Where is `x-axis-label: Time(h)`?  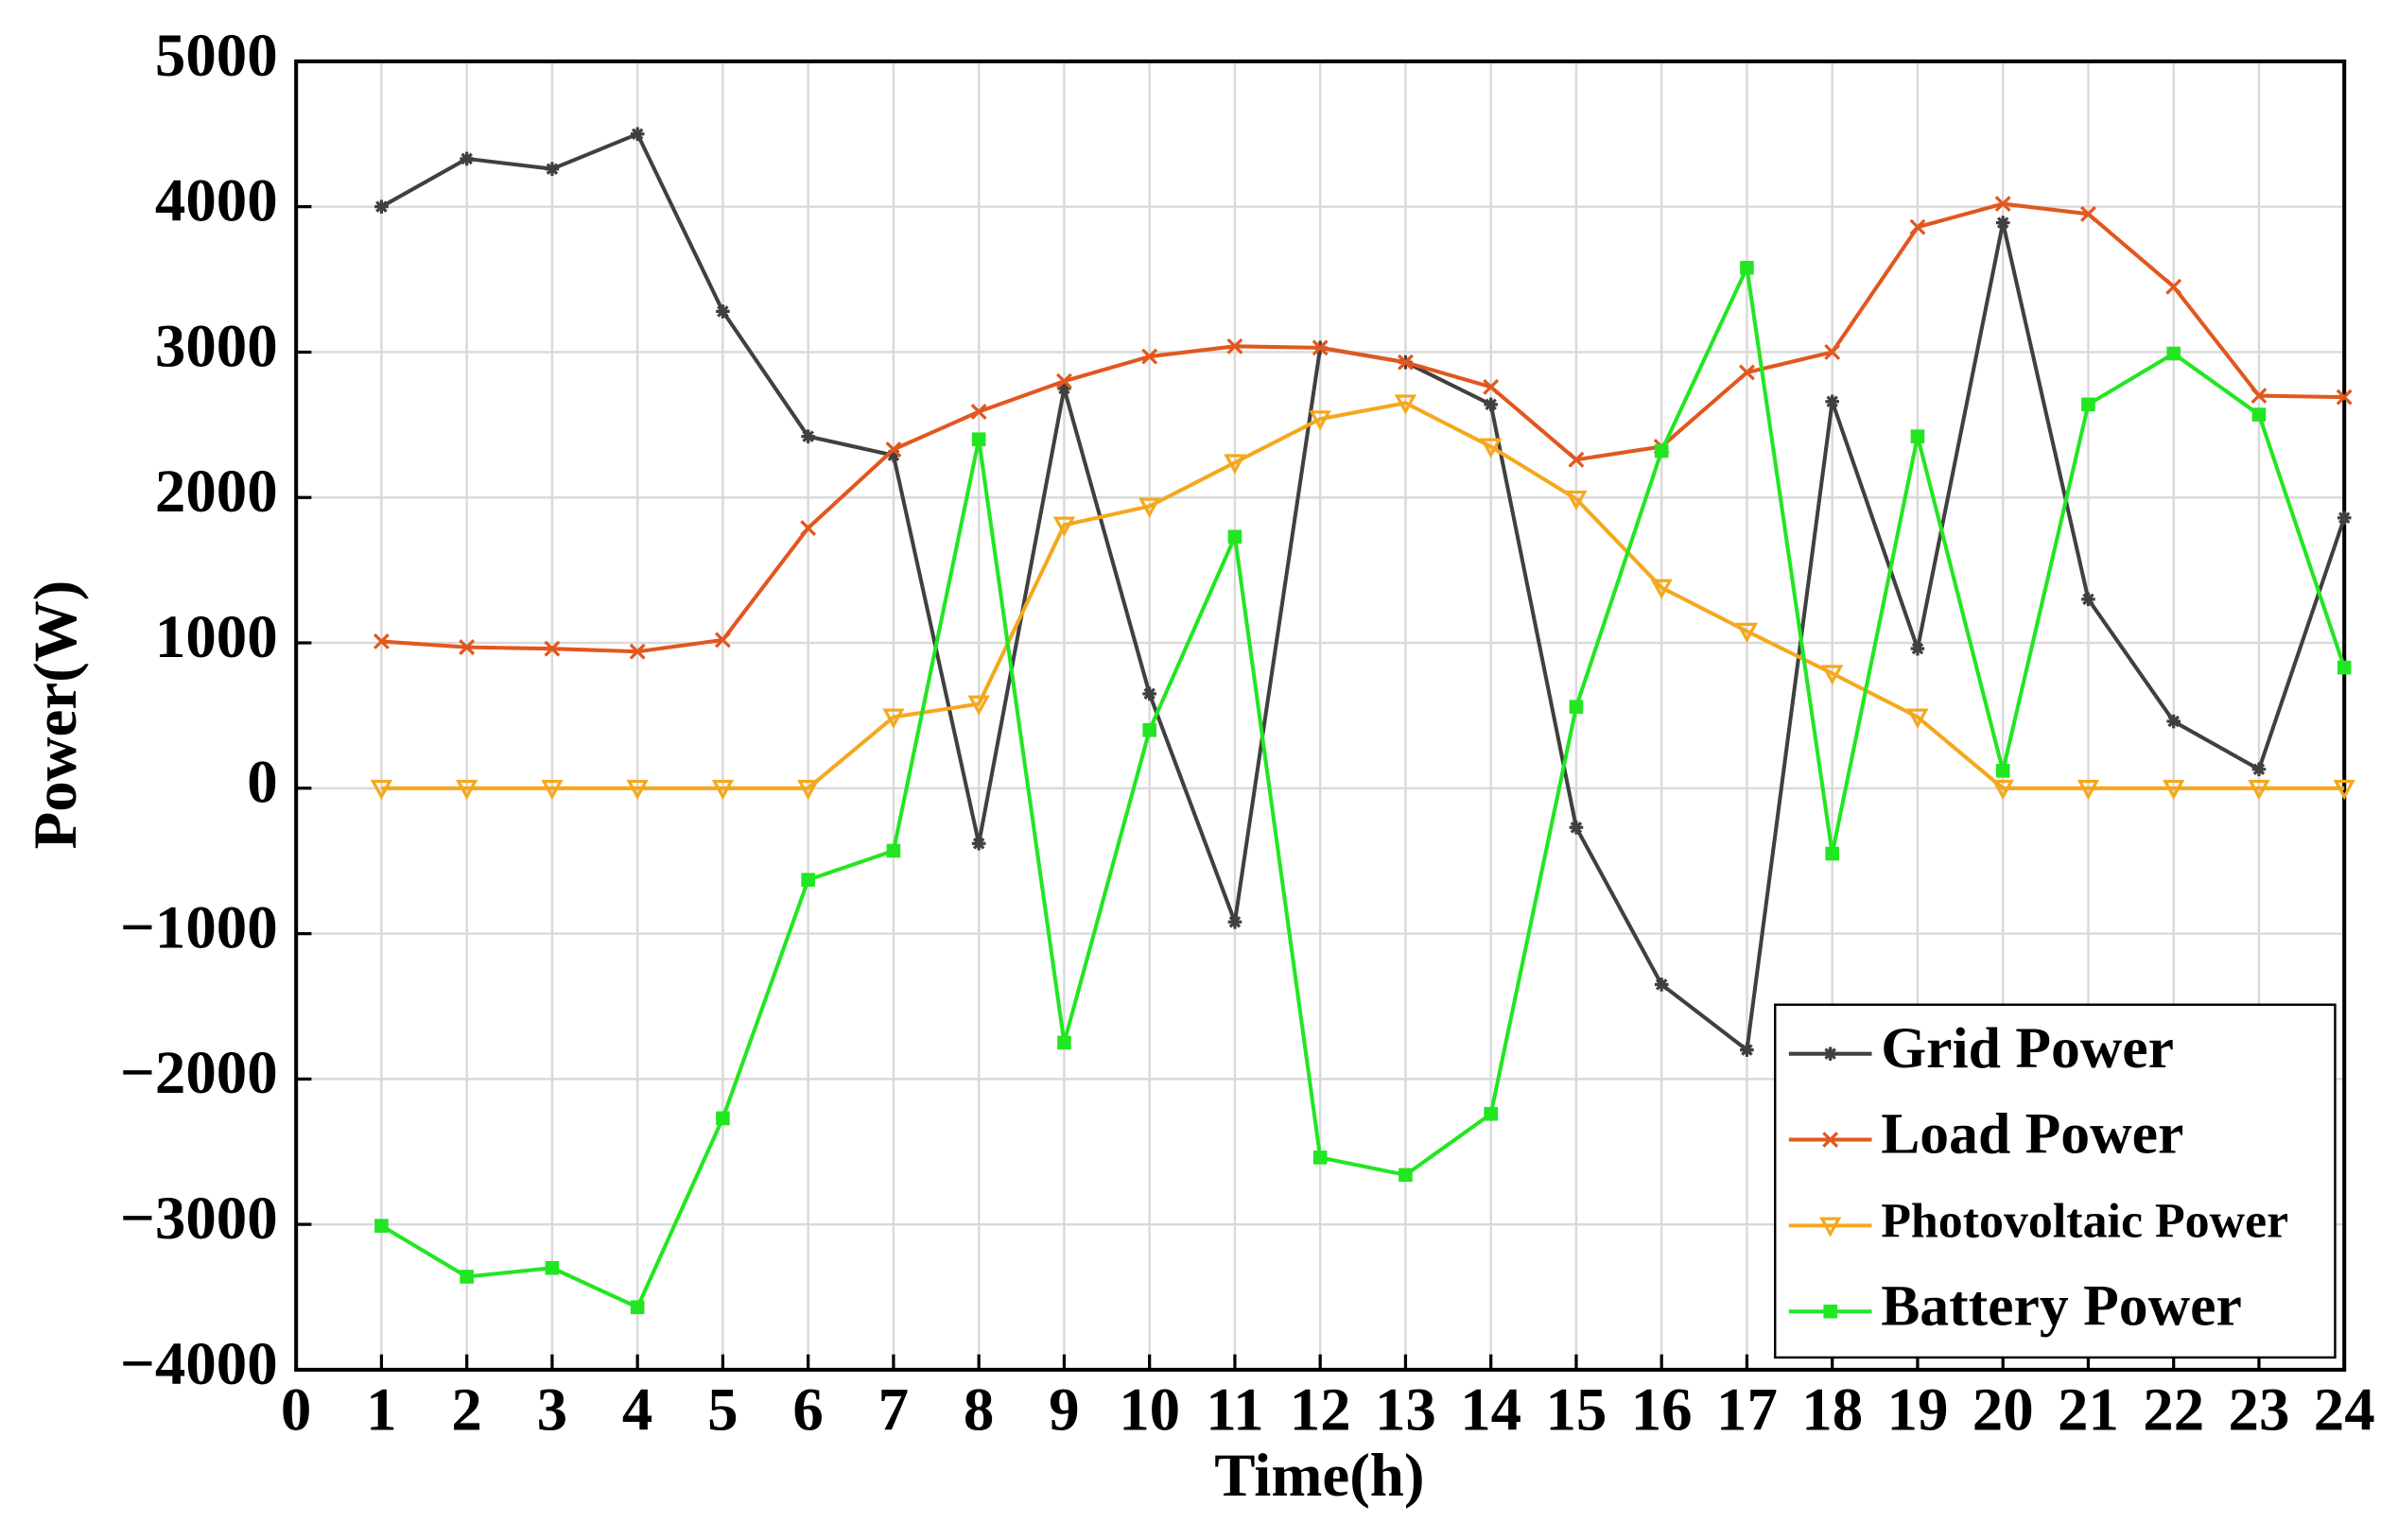
x-axis-label: Time(h) is located at coordinates (1319, 1476).